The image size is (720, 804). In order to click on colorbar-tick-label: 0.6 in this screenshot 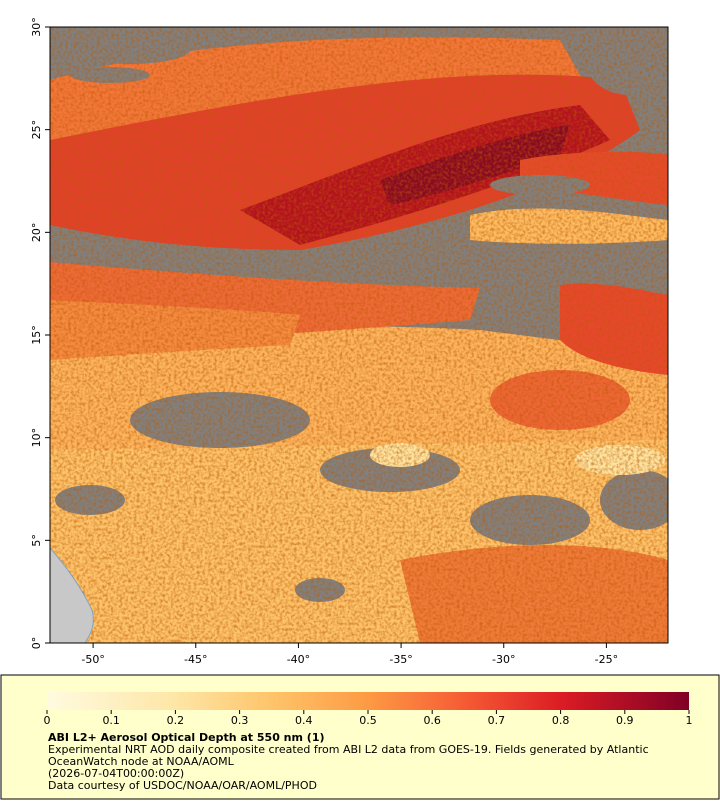, I will do `click(432, 720)`.